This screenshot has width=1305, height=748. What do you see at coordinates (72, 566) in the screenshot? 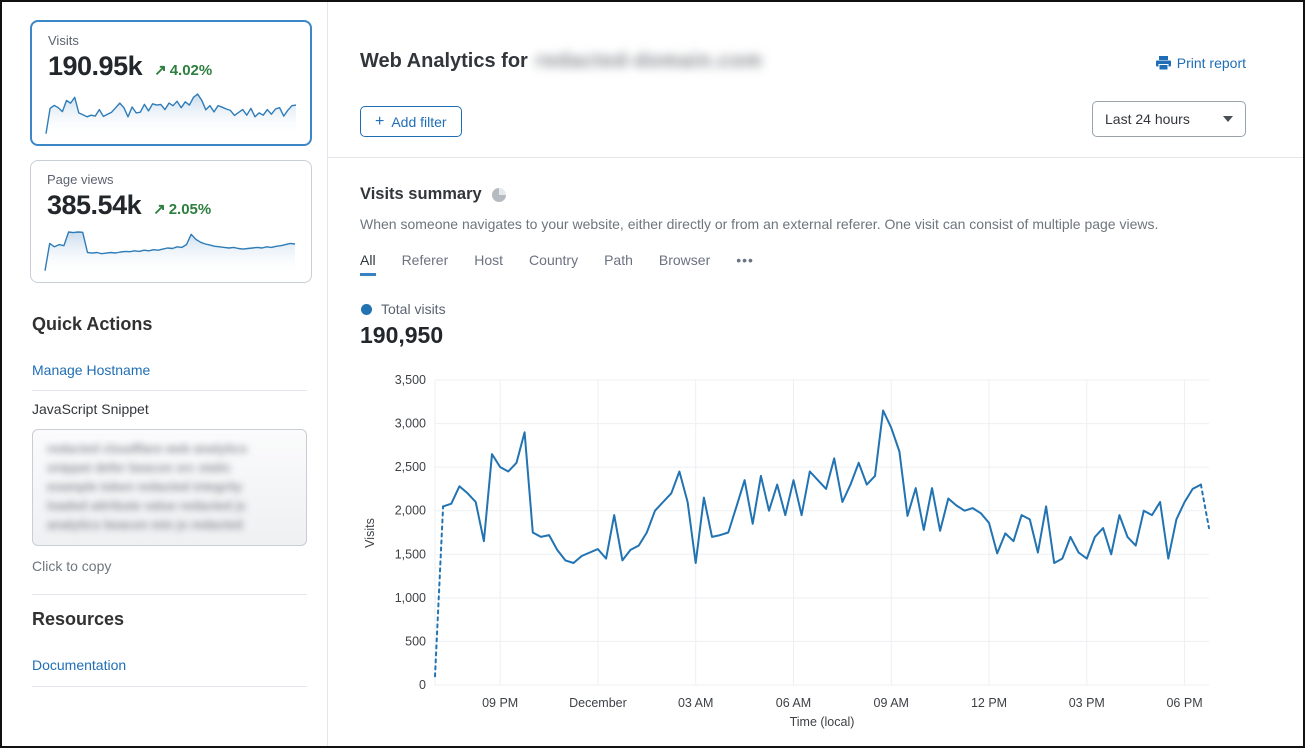
I see `click-to-copy-hint: Click to copy` at bounding box center [72, 566].